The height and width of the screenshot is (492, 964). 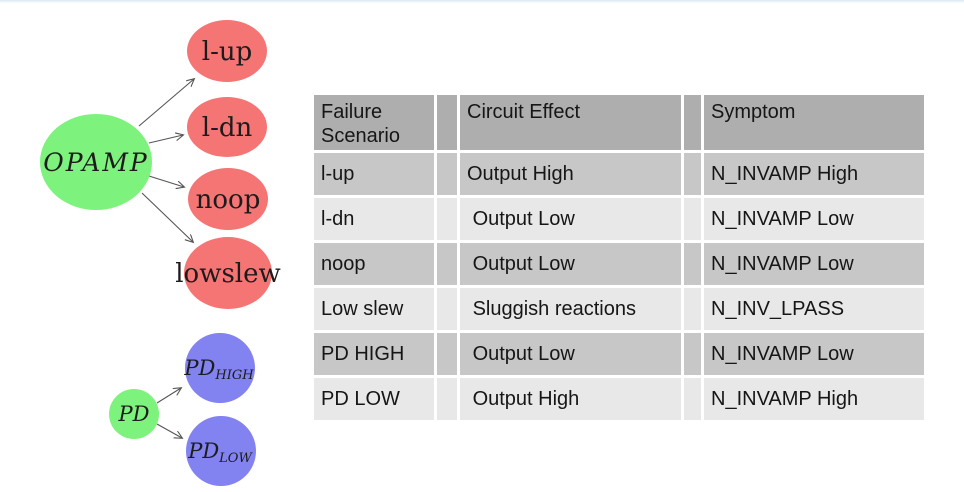 I want to click on table-header-row: Failure Scenario Circuit Effect Symptom, so click(x=619, y=122).